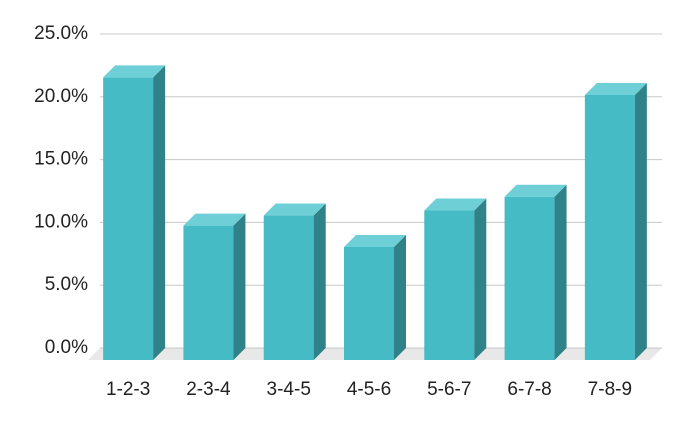 The height and width of the screenshot is (424, 684). I want to click on x-tick-label: 6-7-8, so click(529, 389).